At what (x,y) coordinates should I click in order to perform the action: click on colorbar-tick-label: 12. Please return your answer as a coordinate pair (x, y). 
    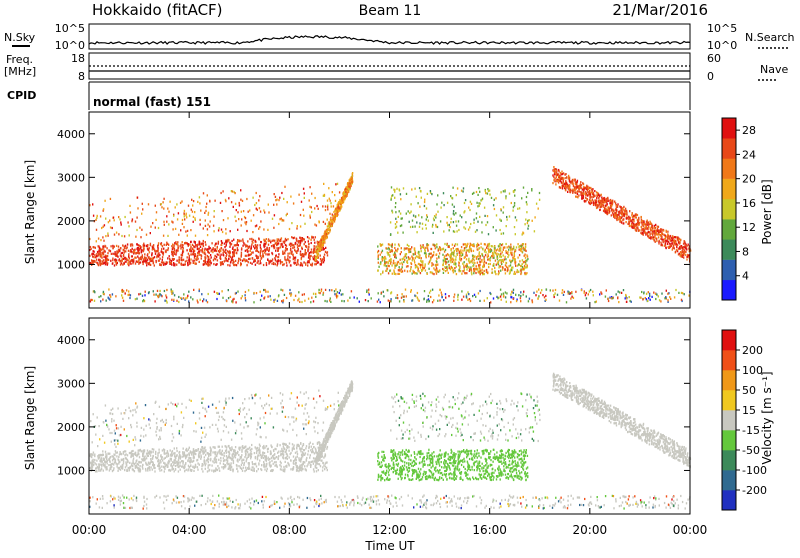
    Looking at the image, I should click on (749, 227).